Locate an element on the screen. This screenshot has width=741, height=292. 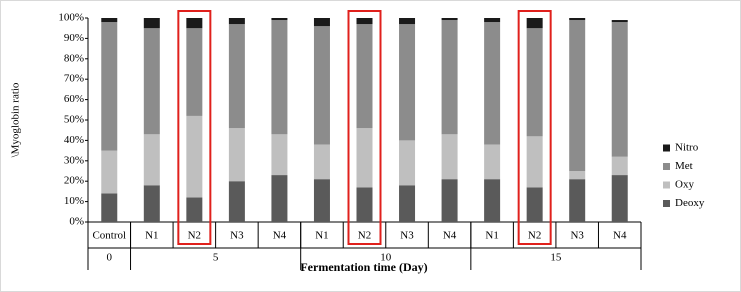
legend-label: Deoxy is located at coordinates (690, 203).